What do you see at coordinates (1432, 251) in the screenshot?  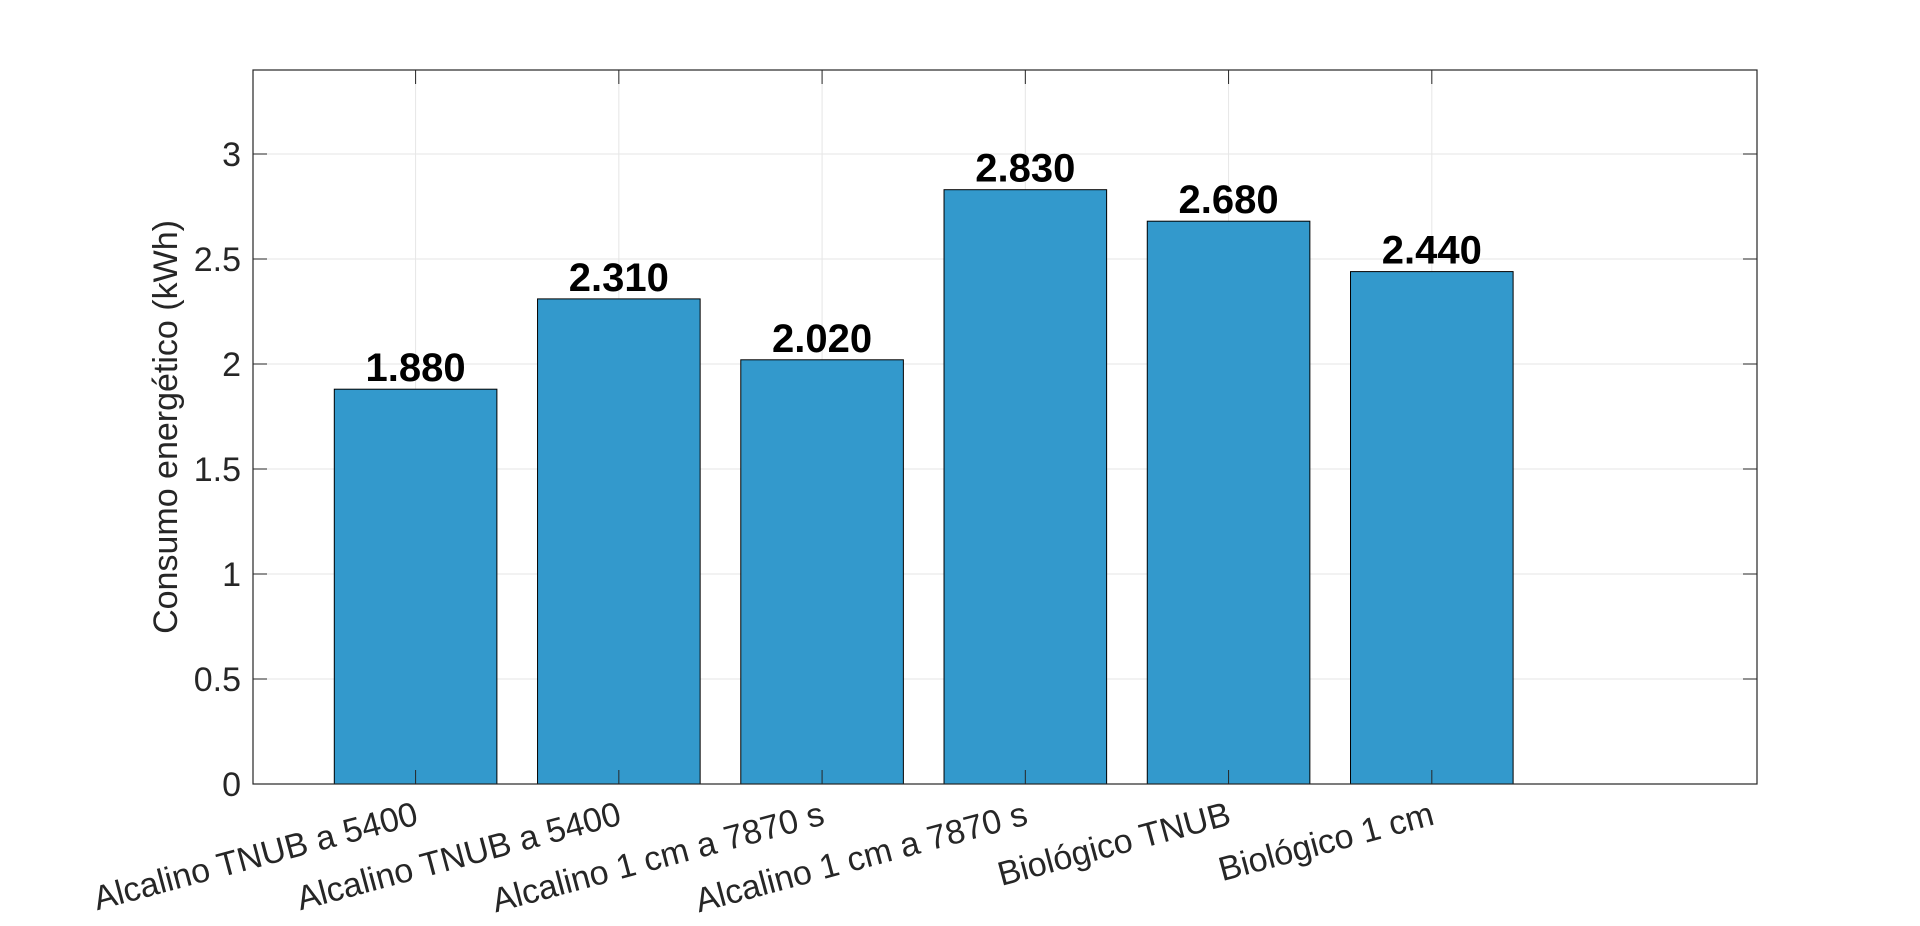 I see `data-label: 2.440` at bounding box center [1432, 251].